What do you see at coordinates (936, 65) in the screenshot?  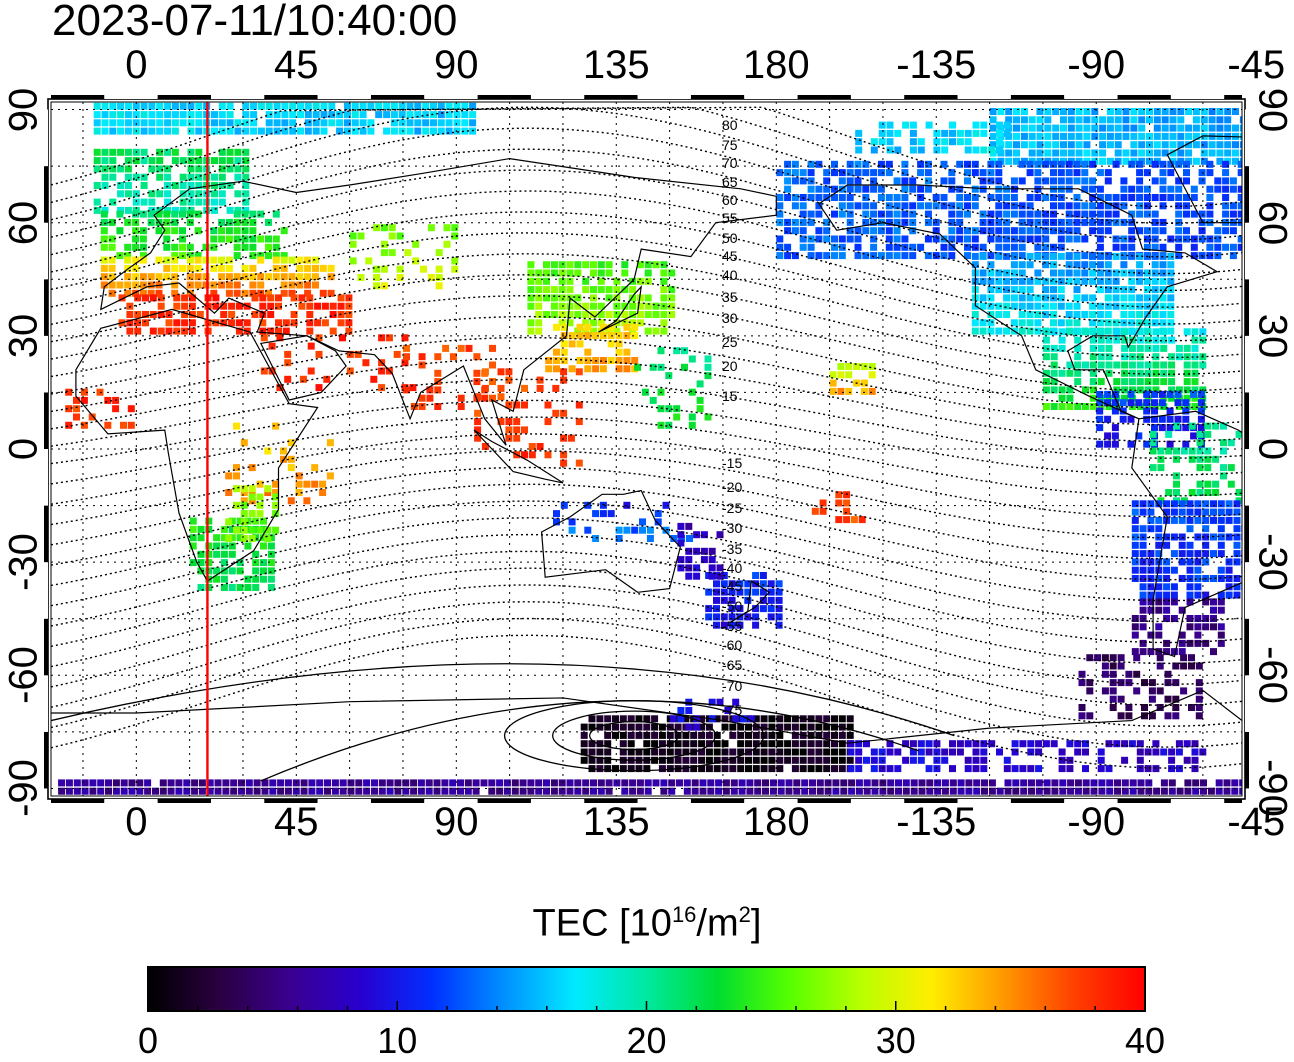 I see `lon-tick-top: -135` at bounding box center [936, 65].